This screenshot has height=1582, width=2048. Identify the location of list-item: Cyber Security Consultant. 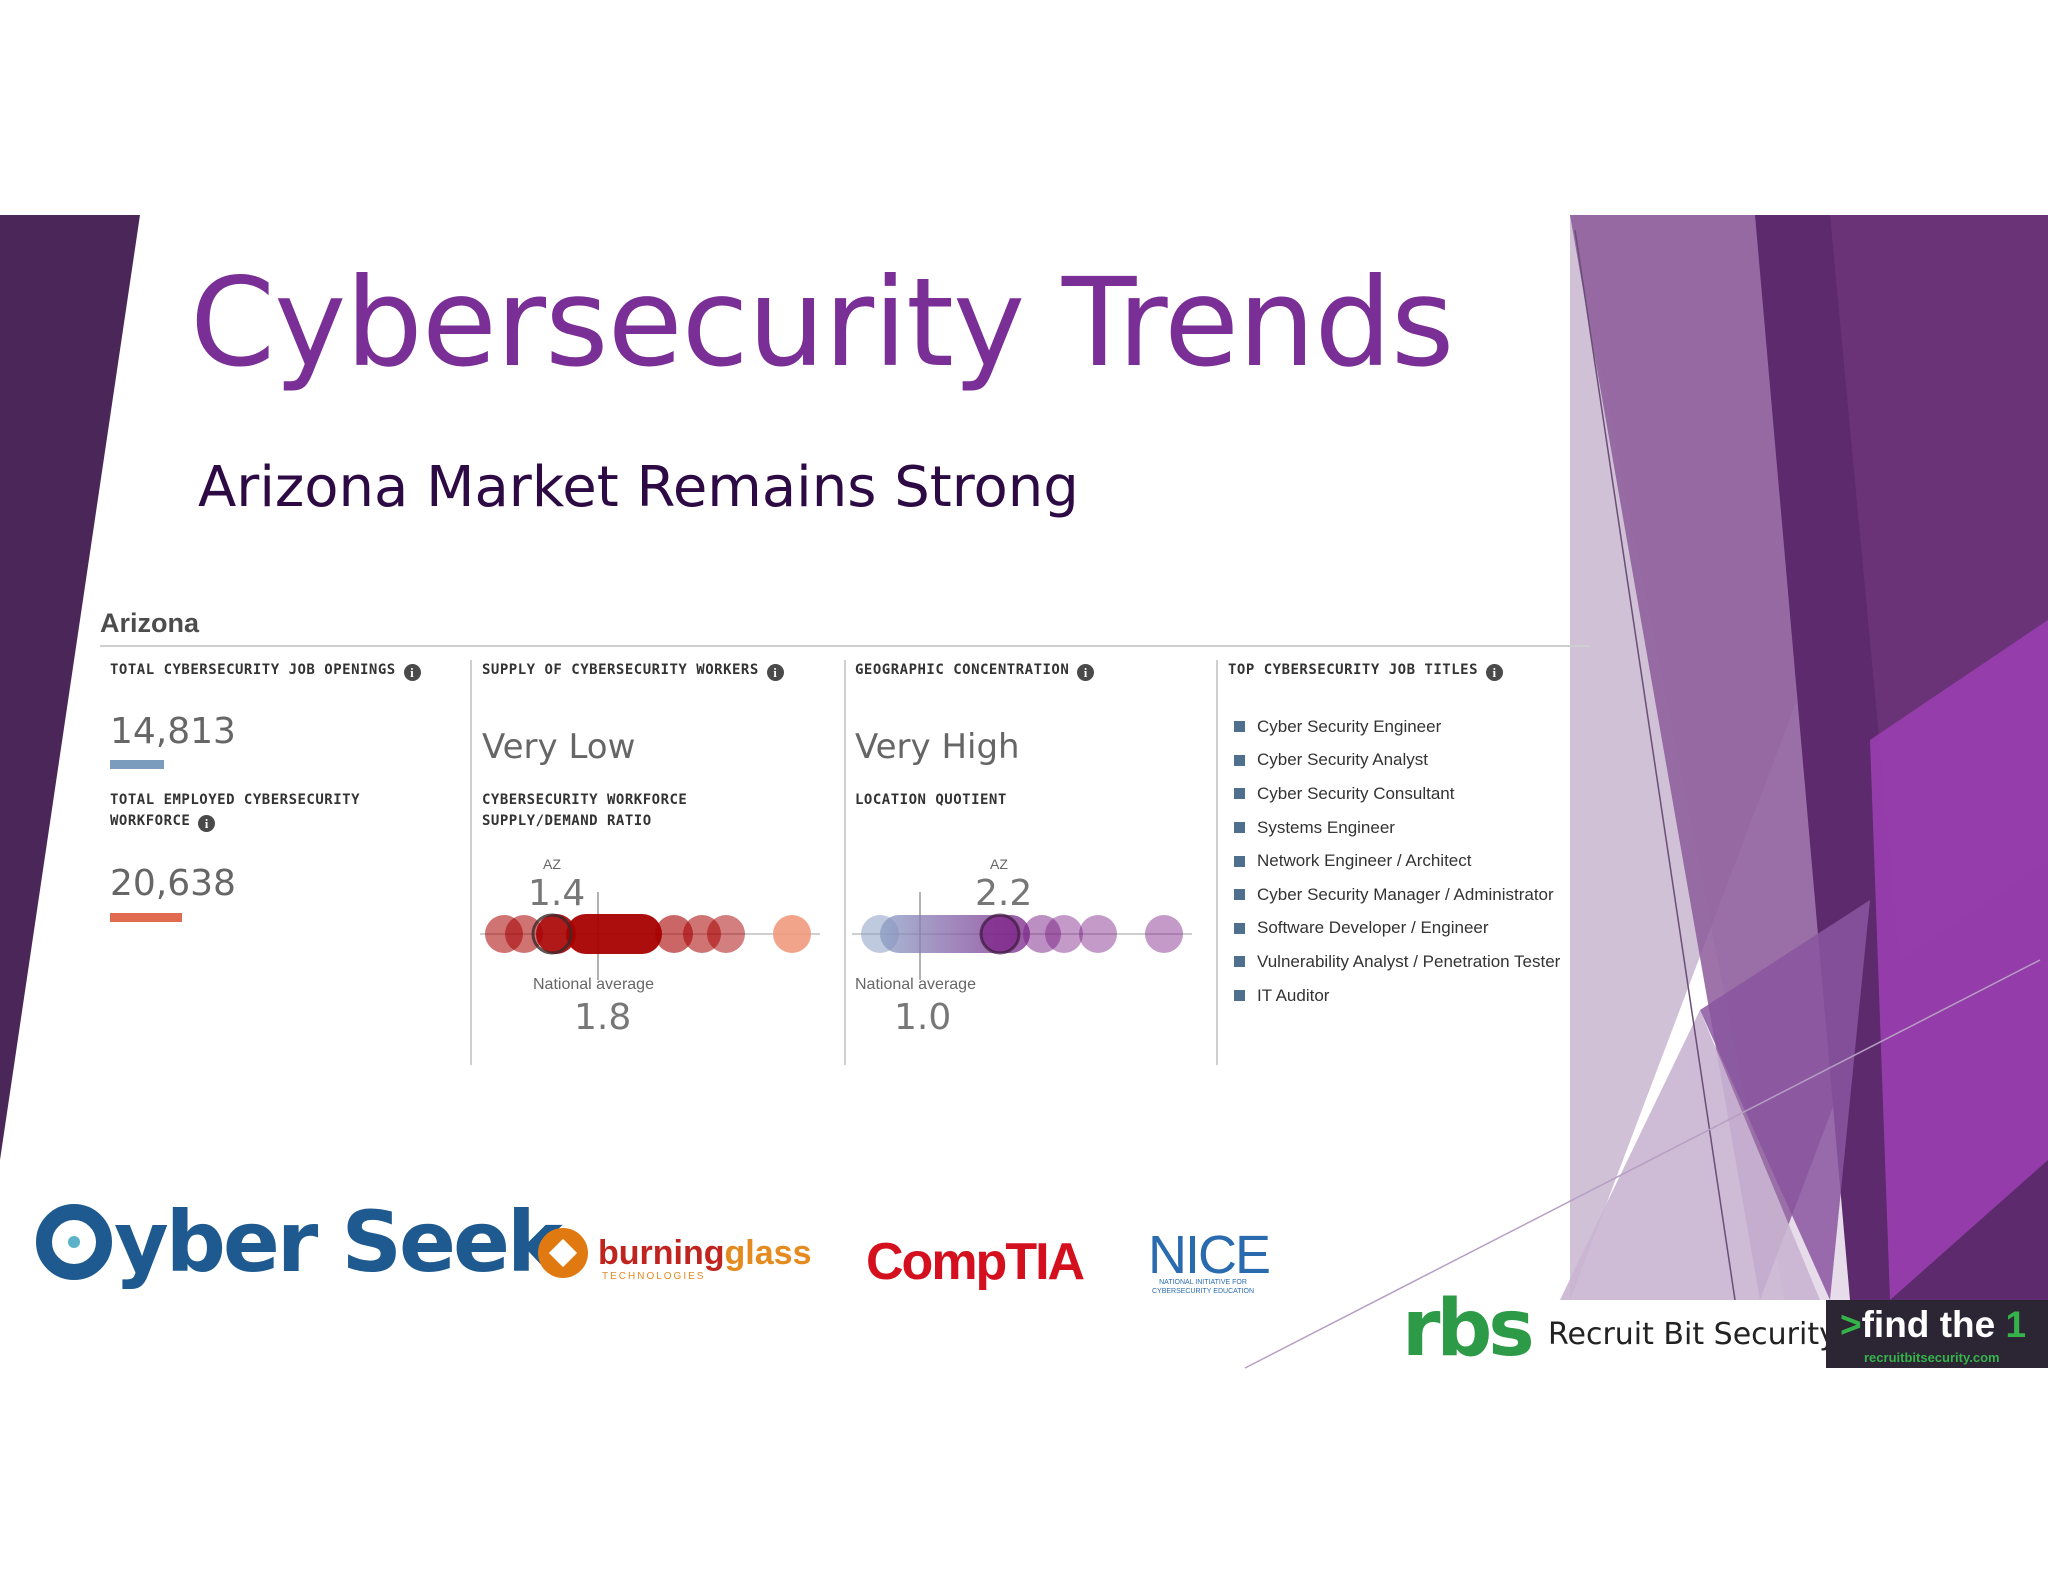
(1397, 794).